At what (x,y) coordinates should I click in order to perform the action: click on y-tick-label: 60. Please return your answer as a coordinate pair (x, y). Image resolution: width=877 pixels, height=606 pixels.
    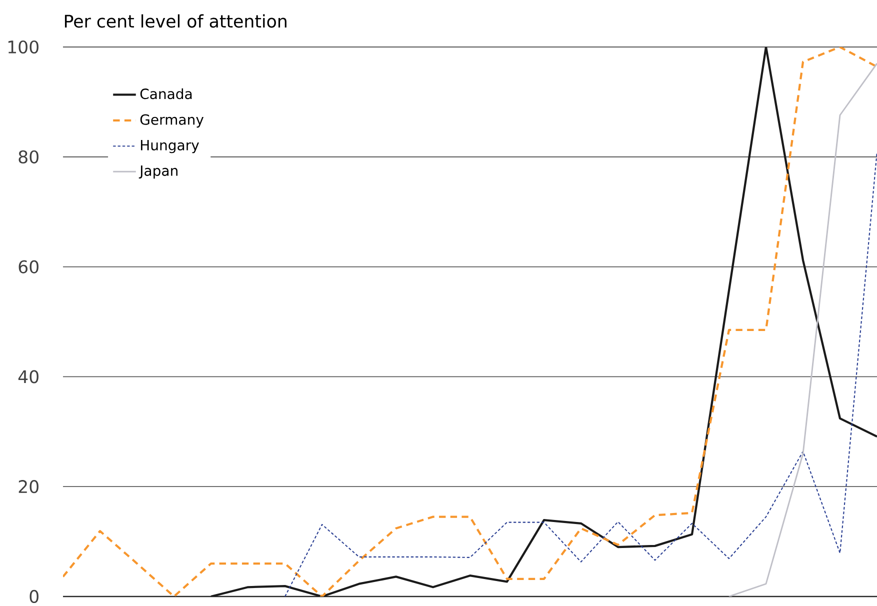
    Looking at the image, I should click on (28, 267).